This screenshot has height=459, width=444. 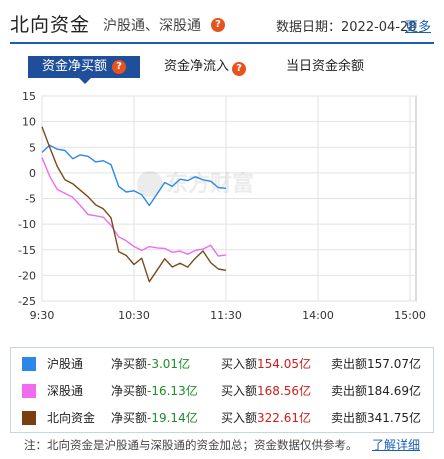 I want to click on x-tick-label: 9:30, so click(x=42, y=315).